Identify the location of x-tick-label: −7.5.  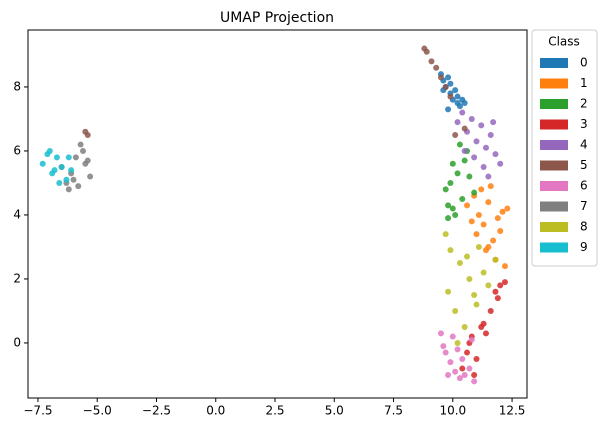
(37, 411).